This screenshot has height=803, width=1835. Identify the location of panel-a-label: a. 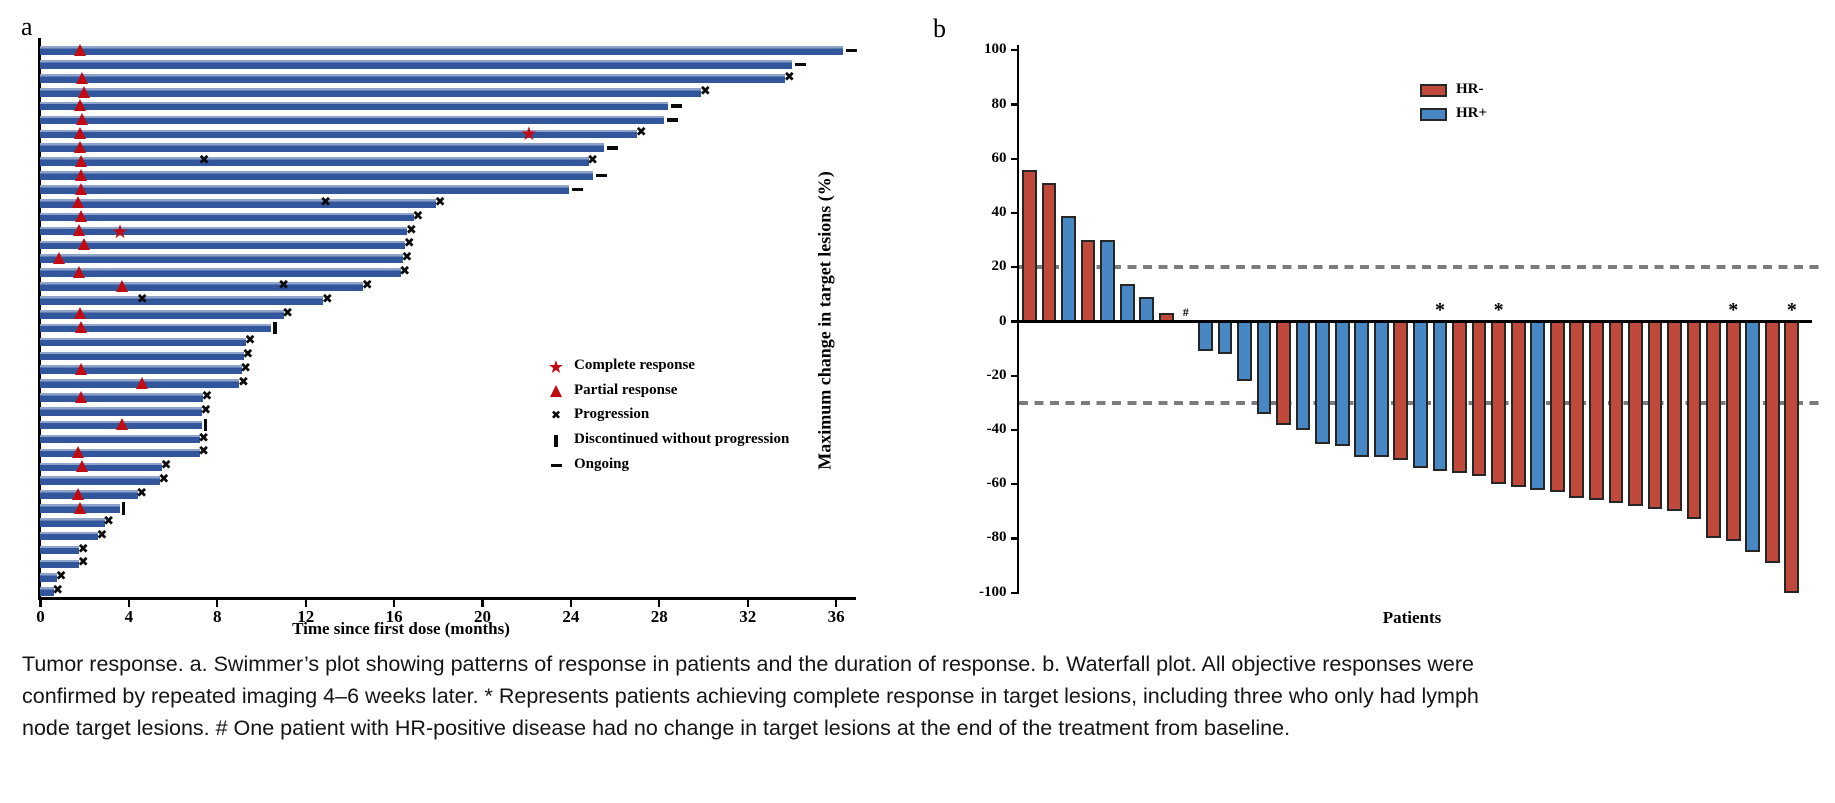
(27, 26).